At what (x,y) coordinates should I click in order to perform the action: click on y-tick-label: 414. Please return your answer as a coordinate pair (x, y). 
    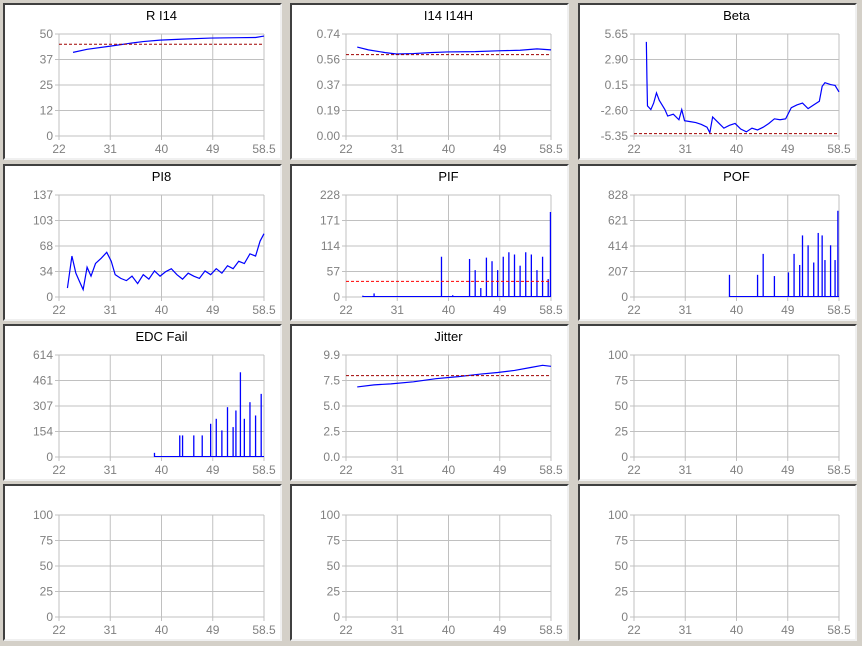
    Looking at the image, I should click on (618, 246).